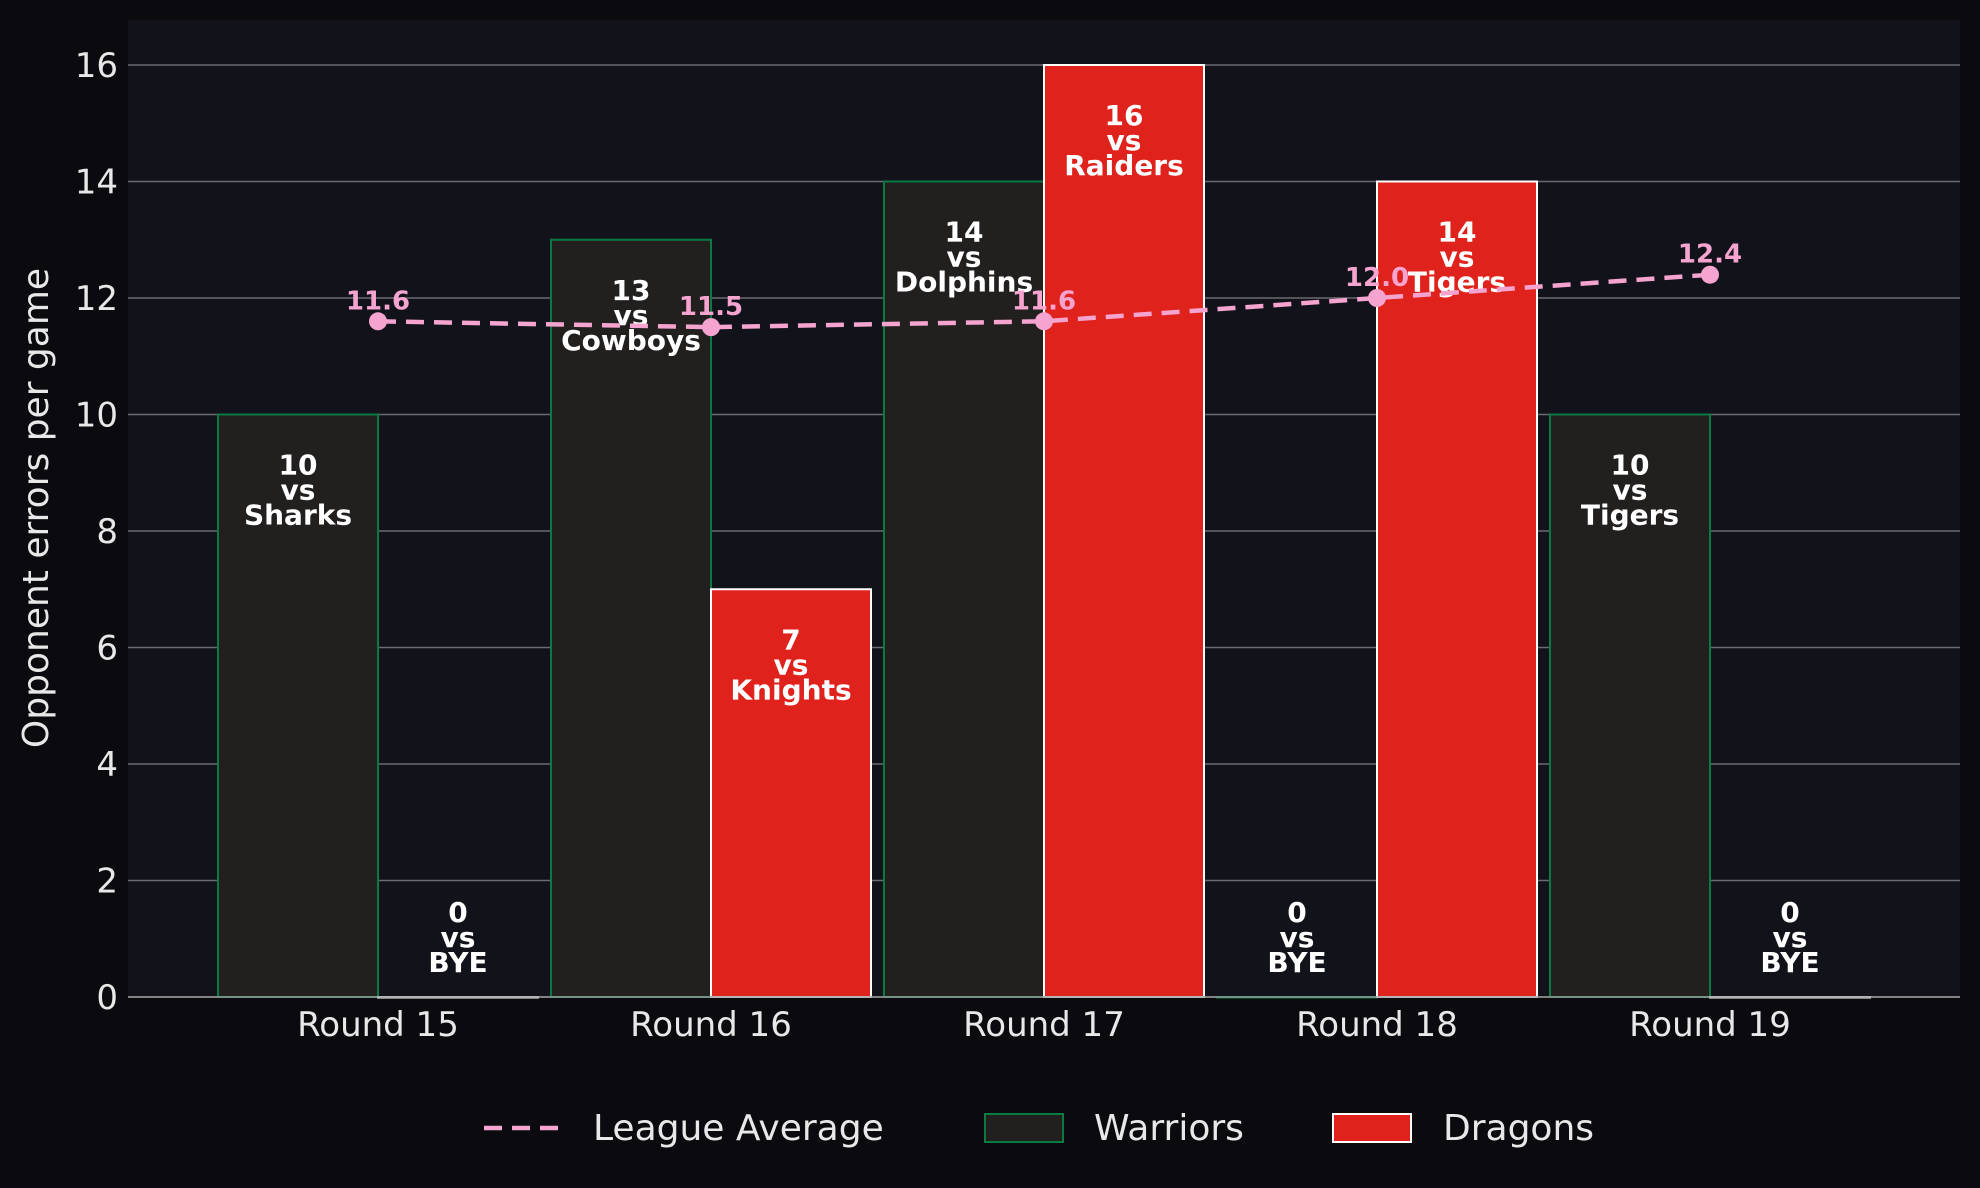 This screenshot has height=1188, width=1980. Describe the element at coordinates (711, 1025) in the screenshot. I see `x-tick-label: Round 16` at that location.